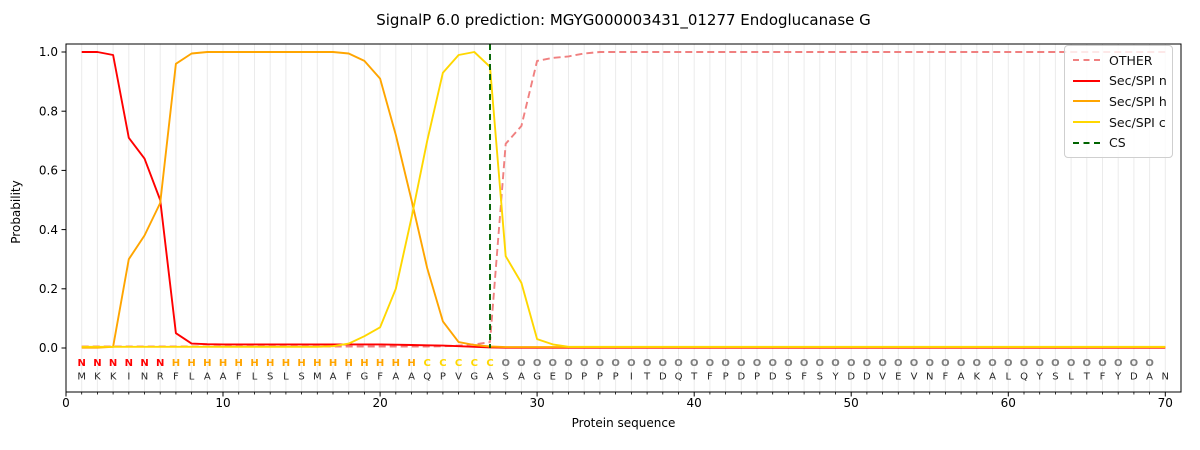 The height and width of the screenshot is (450, 1200). I want to click on legend-item: Sec/SPI n, so click(1120, 81).